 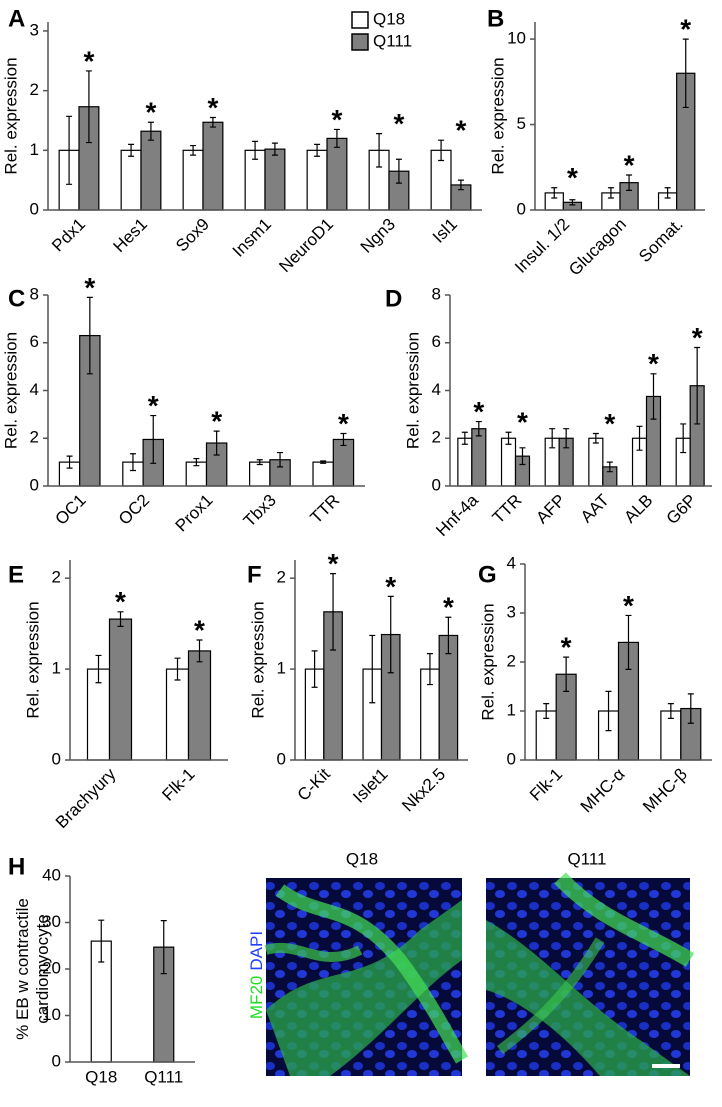 I want to click on micrograph-q18, so click(x=366, y=977).